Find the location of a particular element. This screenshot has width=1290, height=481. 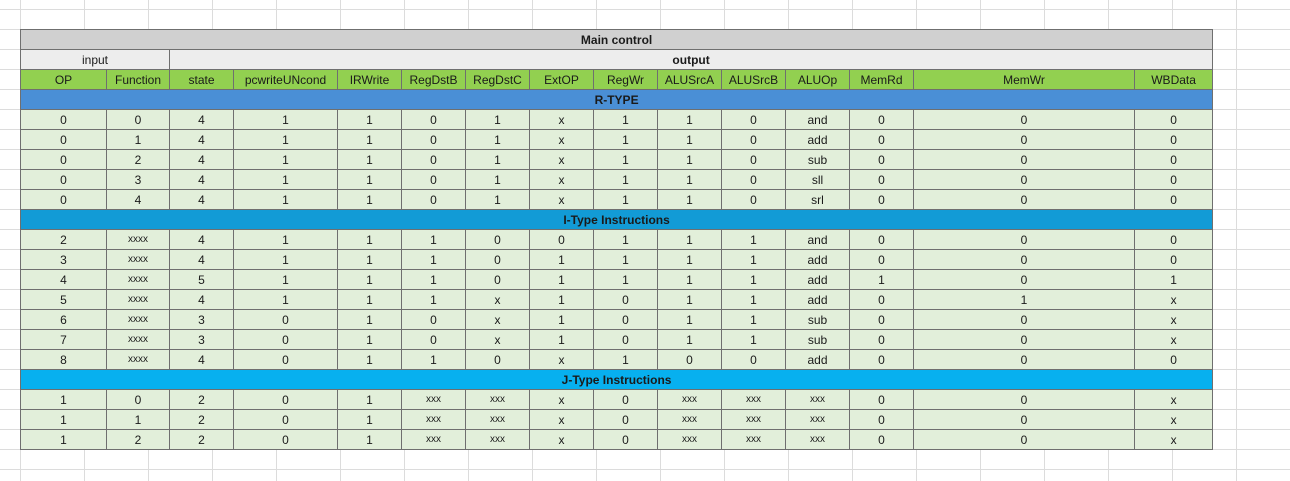

table-title: Main control is located at coordinates (616, 39).